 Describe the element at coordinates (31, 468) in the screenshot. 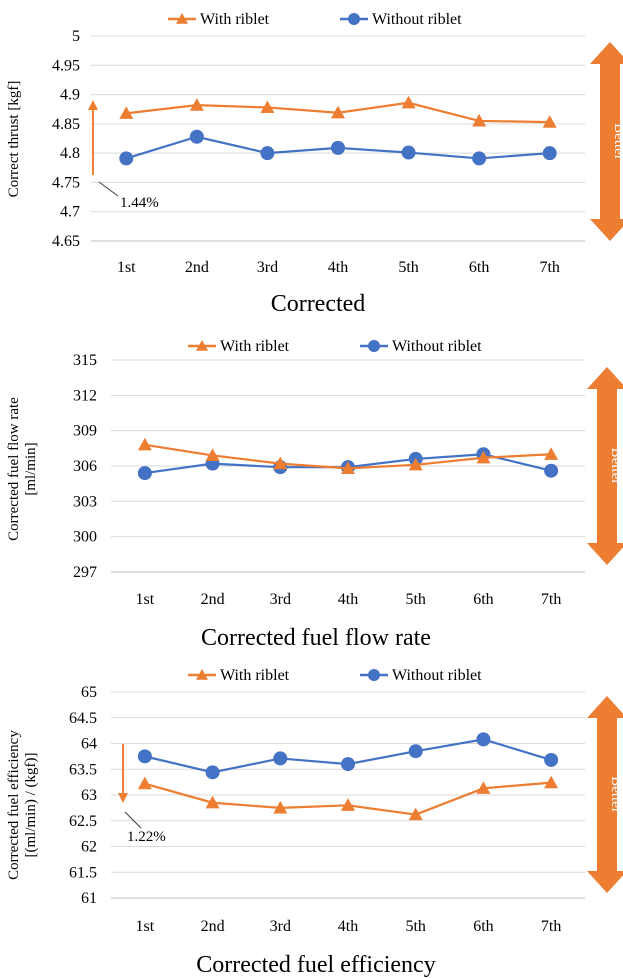

I see `y-axis-label-line: [ml/min]` at that location.